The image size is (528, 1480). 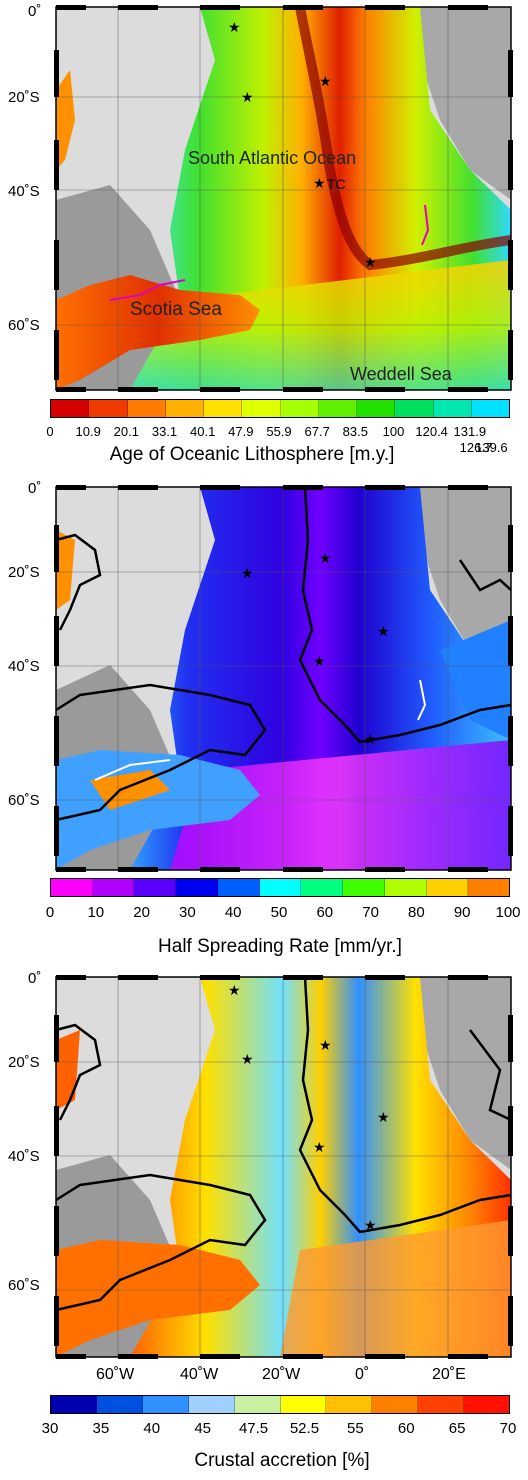 What do you see at coordinates (252, 454) in the screenshot?
I see `age-colorbar-title: Age of Oceanic Lithosphere [m.y.]` at bounding box center [252, 454].